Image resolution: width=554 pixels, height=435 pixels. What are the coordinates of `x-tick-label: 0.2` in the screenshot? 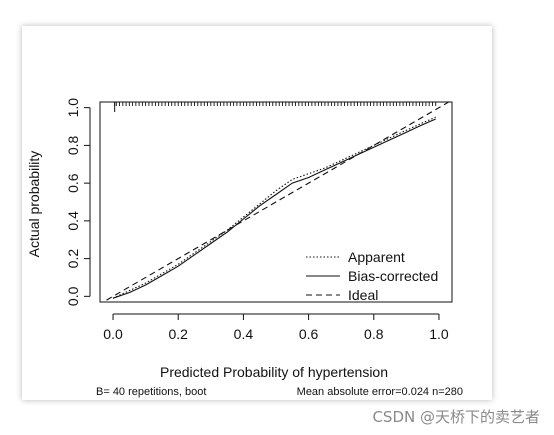 It's located at (178, 334).